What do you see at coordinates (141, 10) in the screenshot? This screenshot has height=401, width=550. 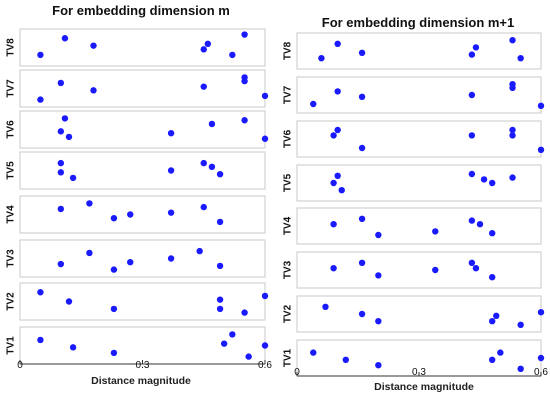 I see `panel-title-m: For embedding dimension m` at bounding box center [141, 10].